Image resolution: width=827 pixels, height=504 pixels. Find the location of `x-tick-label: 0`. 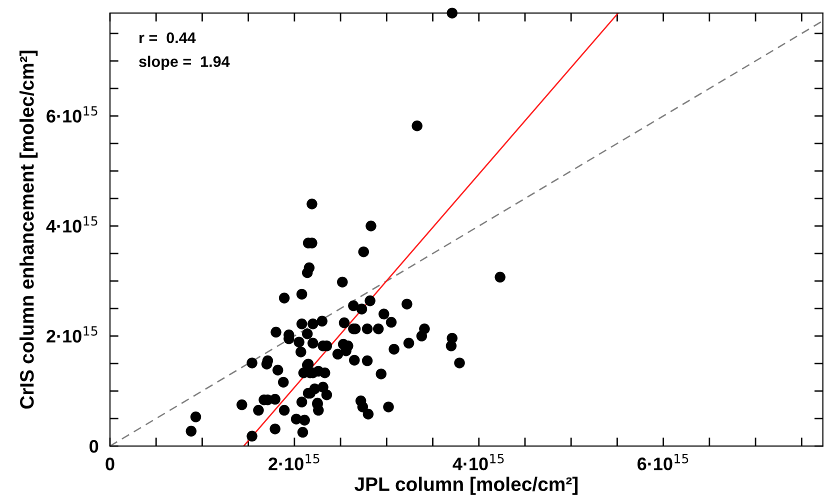

x-tick-label: 0 is located at coordinates (110, 464).